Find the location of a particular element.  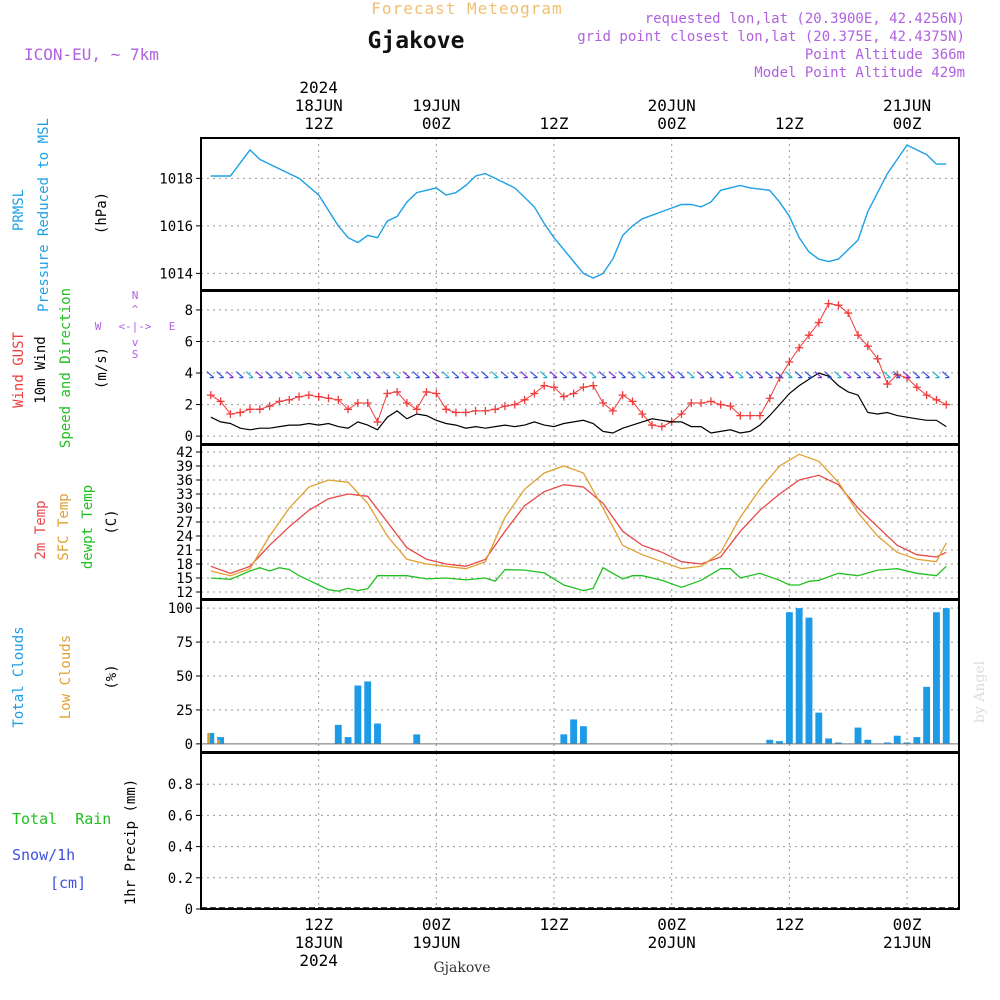

precip-label-snow: Snow/1h is located at coordinates (43, 855).